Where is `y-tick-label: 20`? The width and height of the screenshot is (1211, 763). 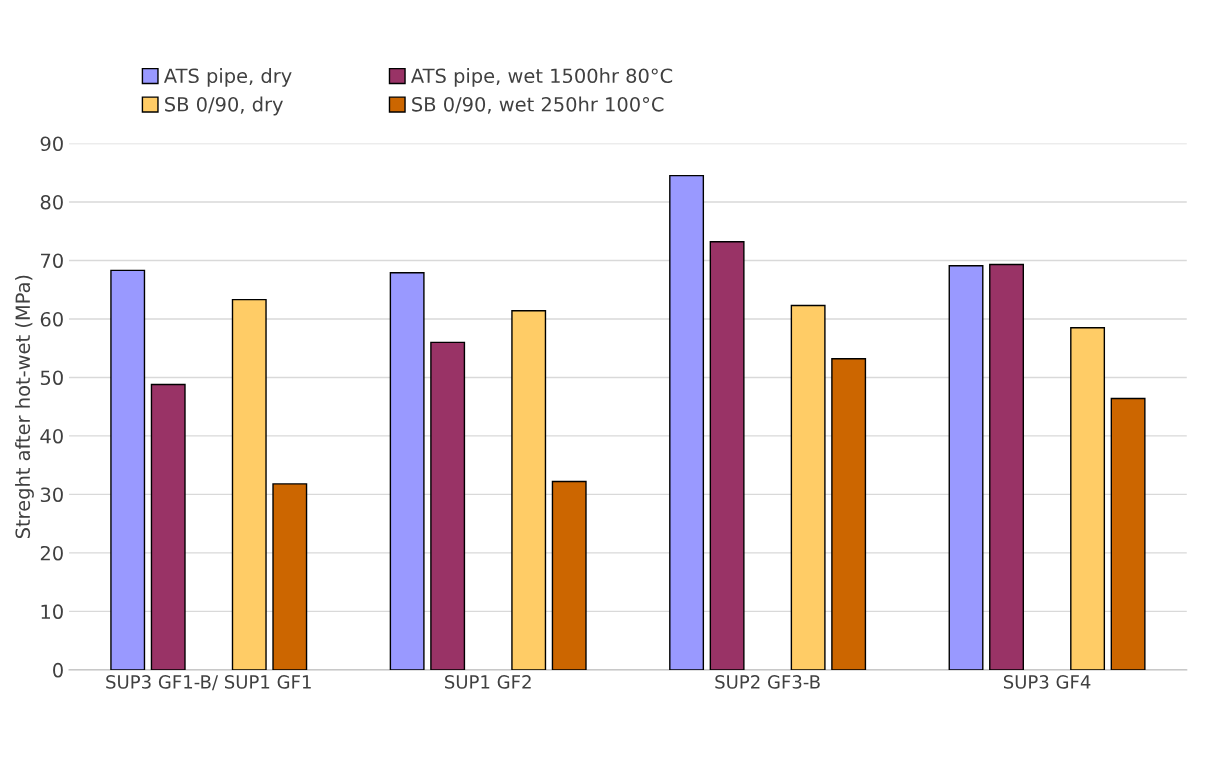
y-tick-label: 20 is located at coordinates (51, 553).